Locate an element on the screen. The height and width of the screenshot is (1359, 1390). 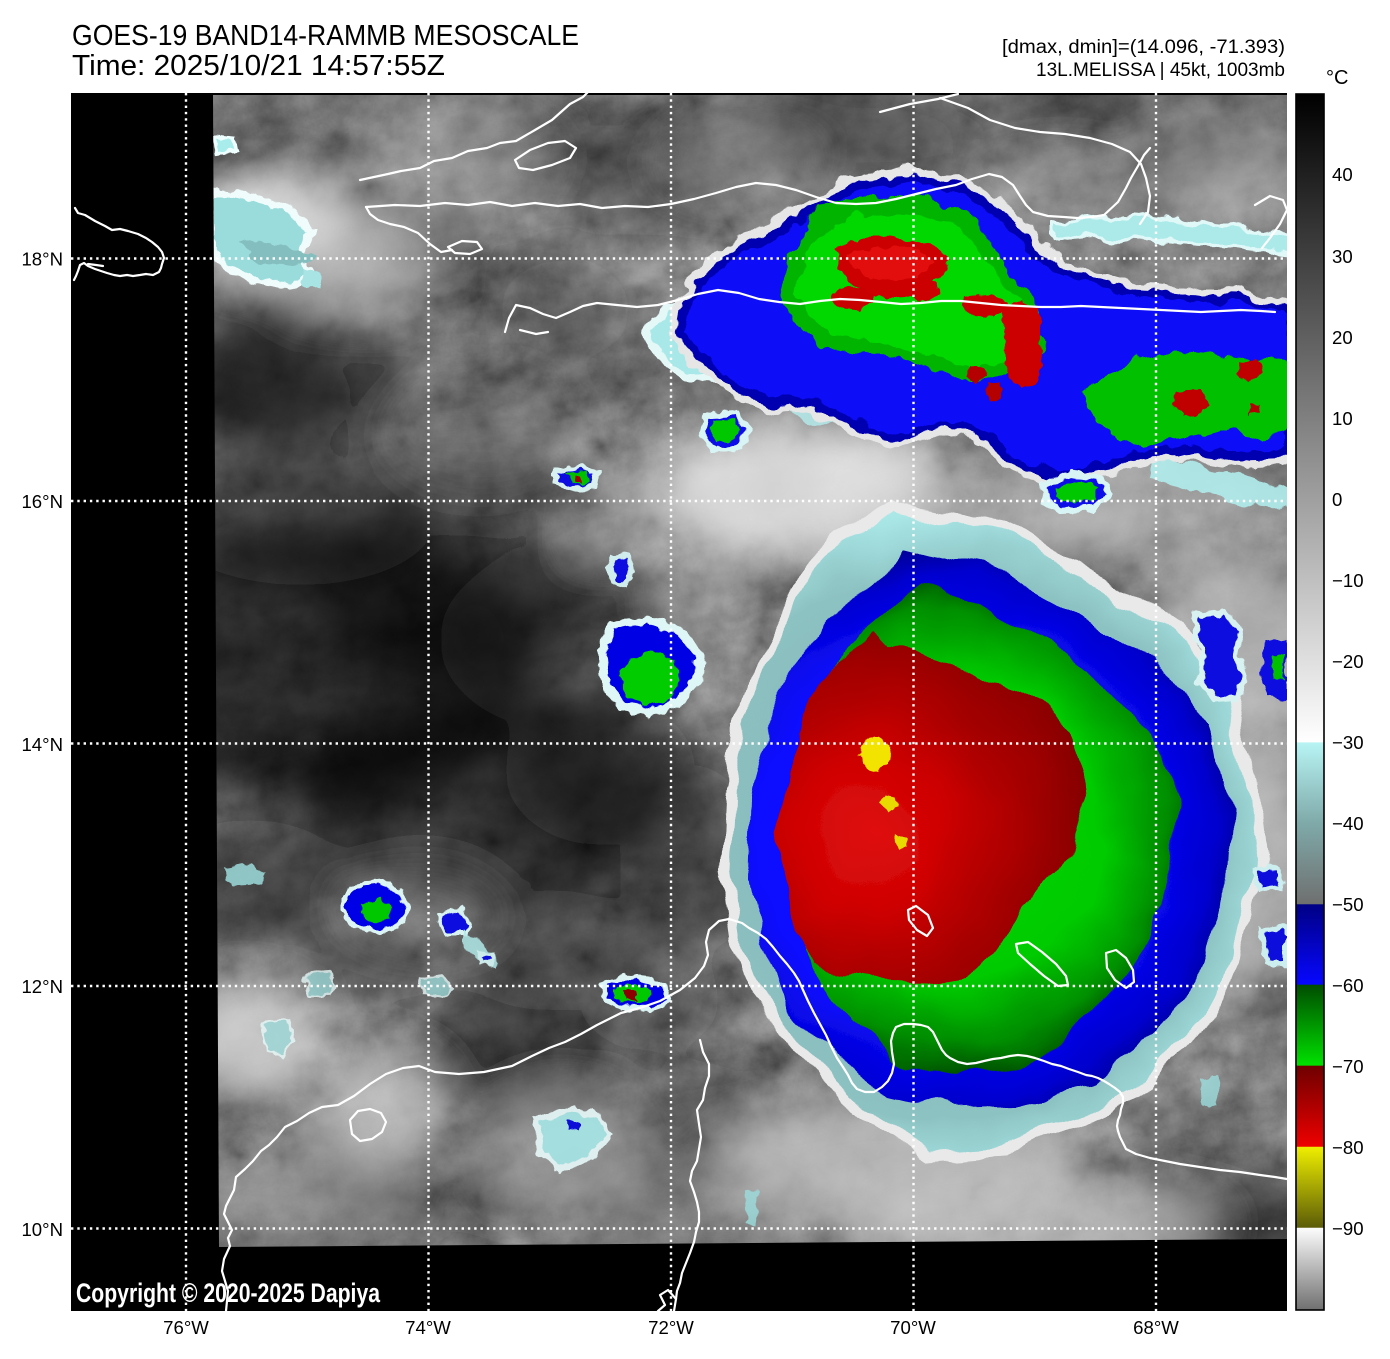
svg-text: Copyright © 2020-2025 Dapiya is located at coordinates (228, 1293).